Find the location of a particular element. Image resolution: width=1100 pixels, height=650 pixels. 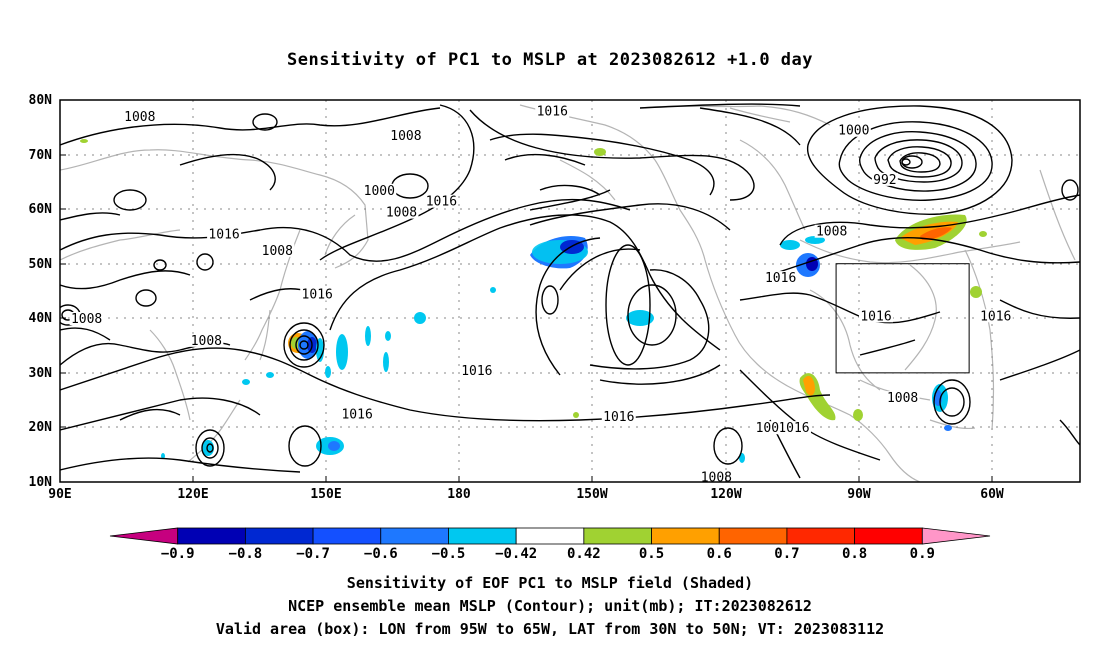

colorbar-tick-label: −0.42 is located at coordinates (516, 554).